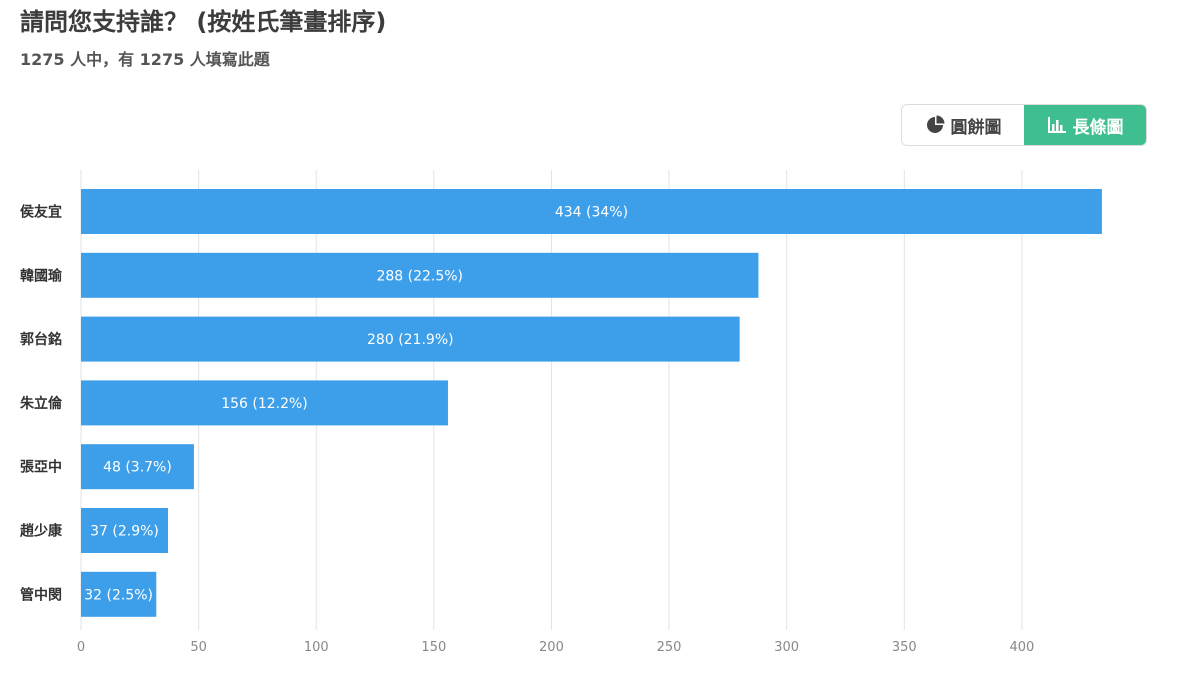  I want to click on x-tick-label: 300, so click(786, 647).